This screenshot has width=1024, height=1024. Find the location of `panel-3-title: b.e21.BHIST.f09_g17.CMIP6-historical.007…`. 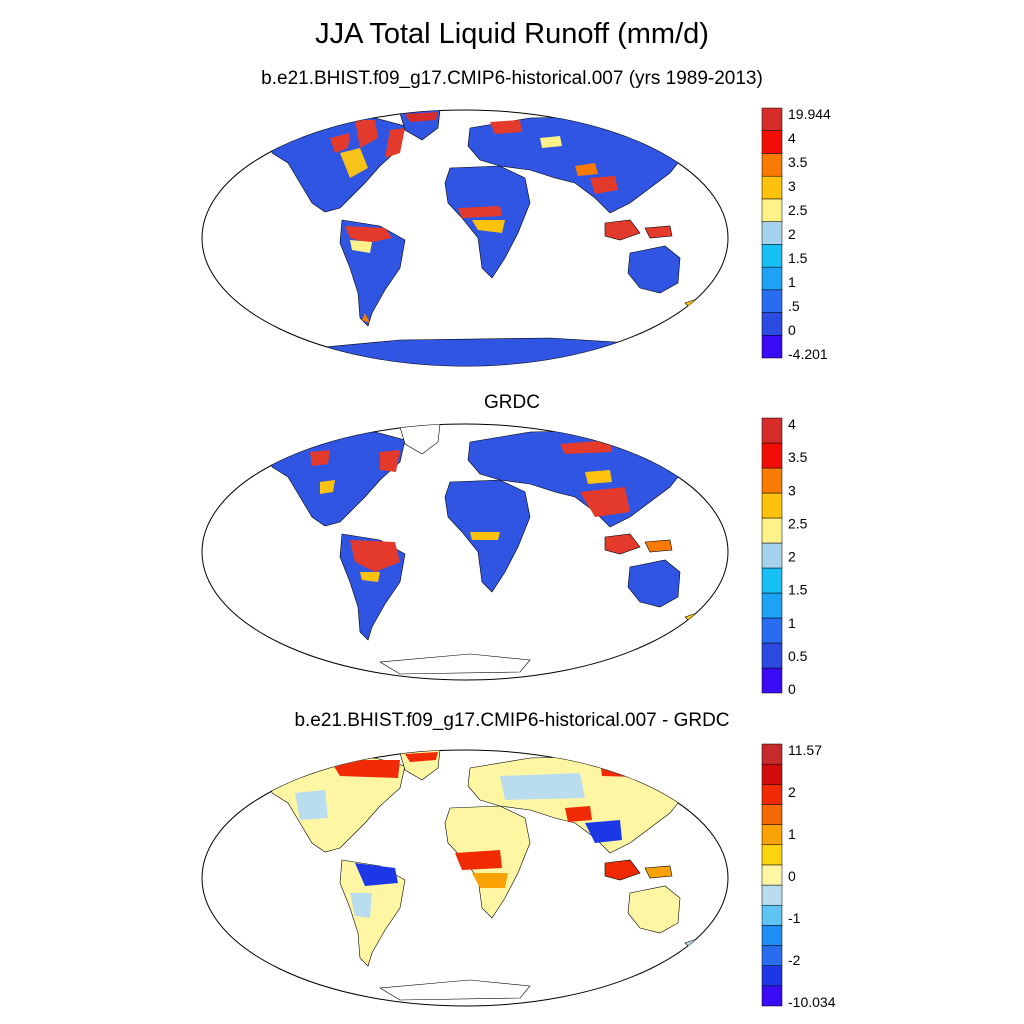

panel-3-title: b.e21.BHIST.f09_g17.CMIP6-historical.007… is located at coordinates (512, 720).